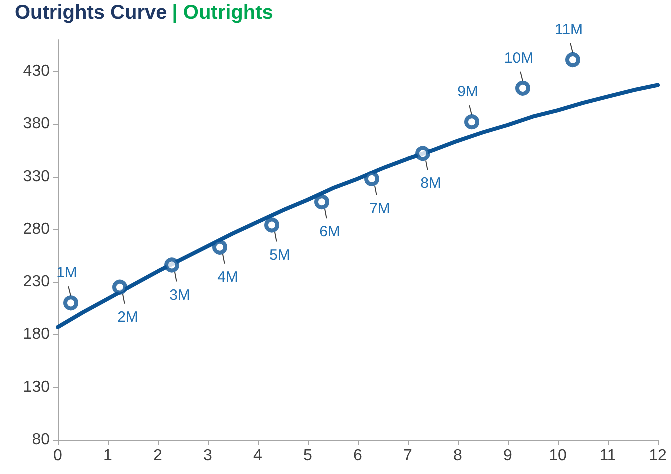 This screenshot has height=474, width=671. Describe the element at coordinates (36, 335) in the screenshot. I see `y-tick-label: 180` at that location.